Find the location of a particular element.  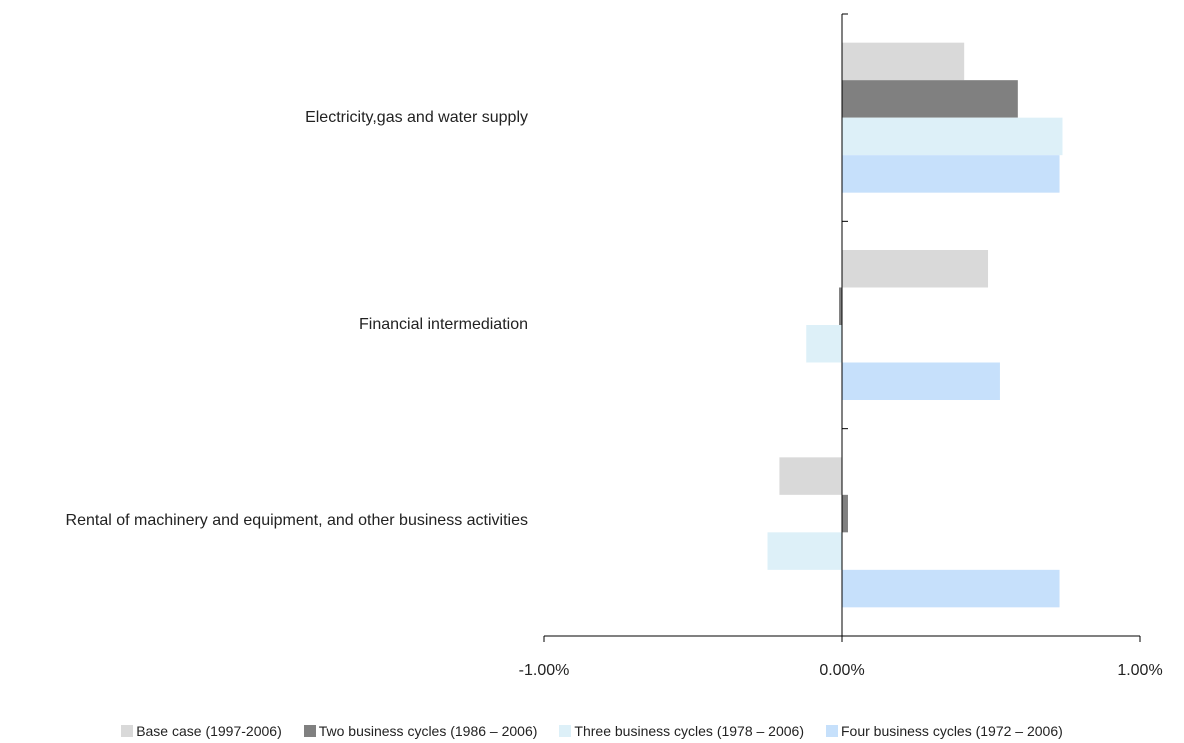

legend-label: Two business cycles (1986 – 2006) is located at coordinates (428, 731).